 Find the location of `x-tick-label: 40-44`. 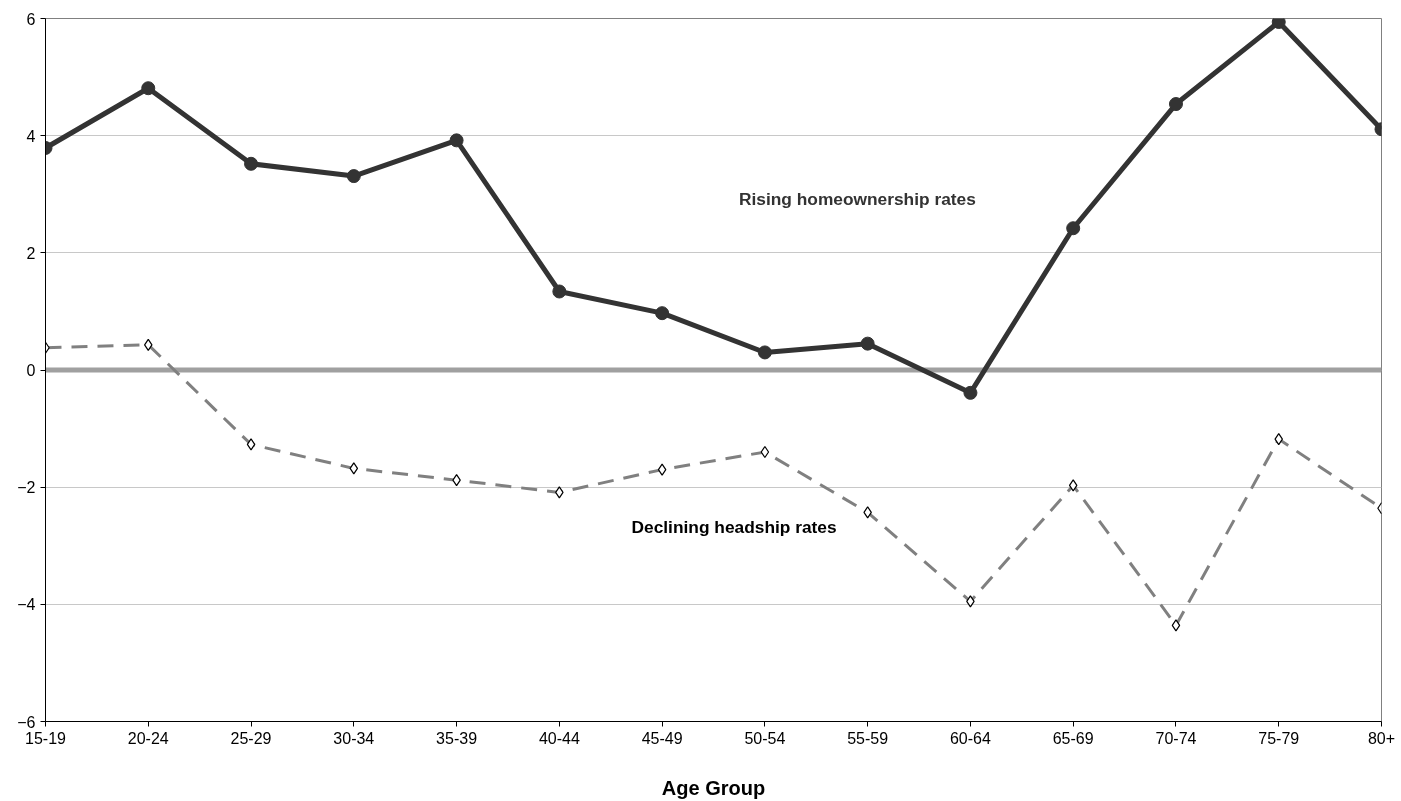

x-tick-label: 40-44 is located at coordinates (559, 738).